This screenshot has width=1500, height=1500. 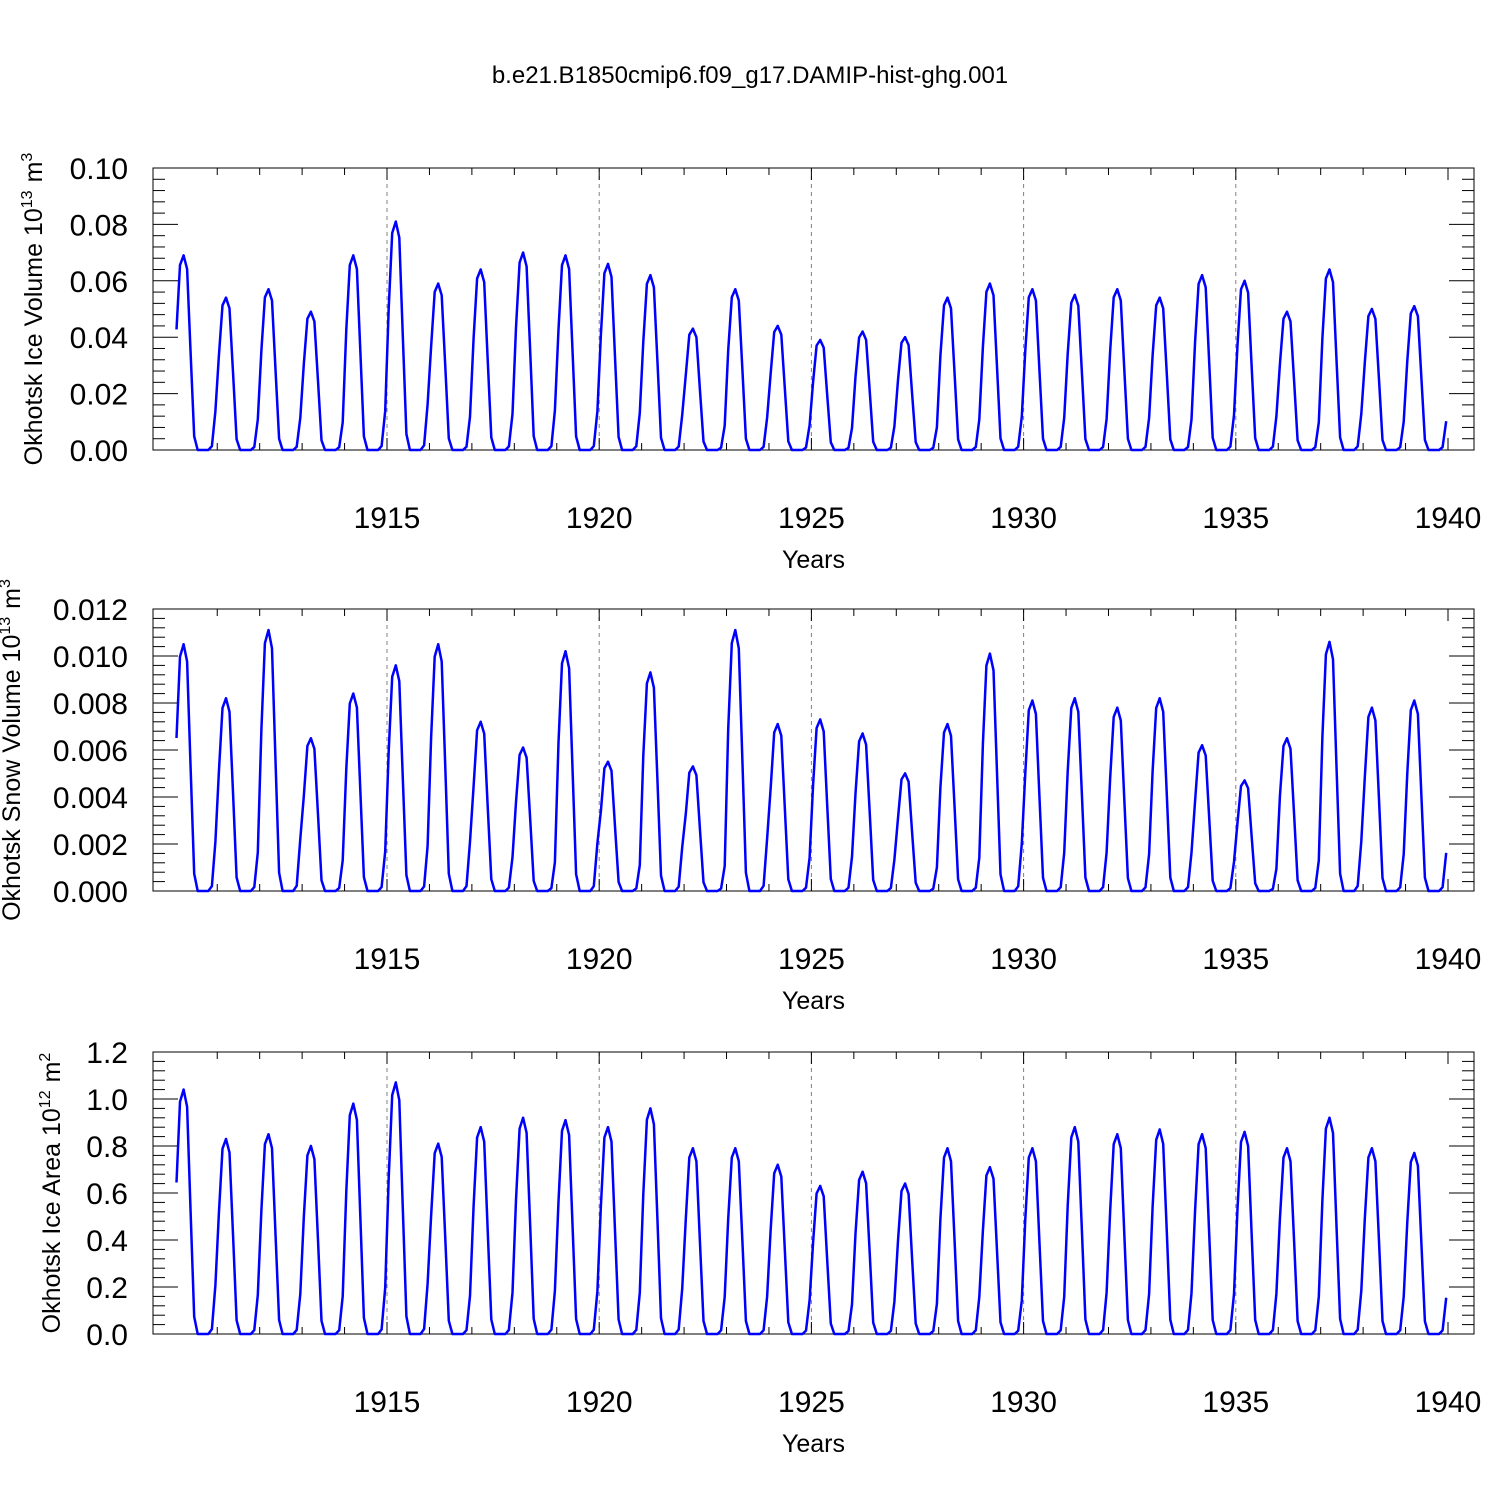 What do you see at coordinates (90, 845) in the screenshot?
I see `y-tick-label: 0.002` at bounding box center [90, 845].